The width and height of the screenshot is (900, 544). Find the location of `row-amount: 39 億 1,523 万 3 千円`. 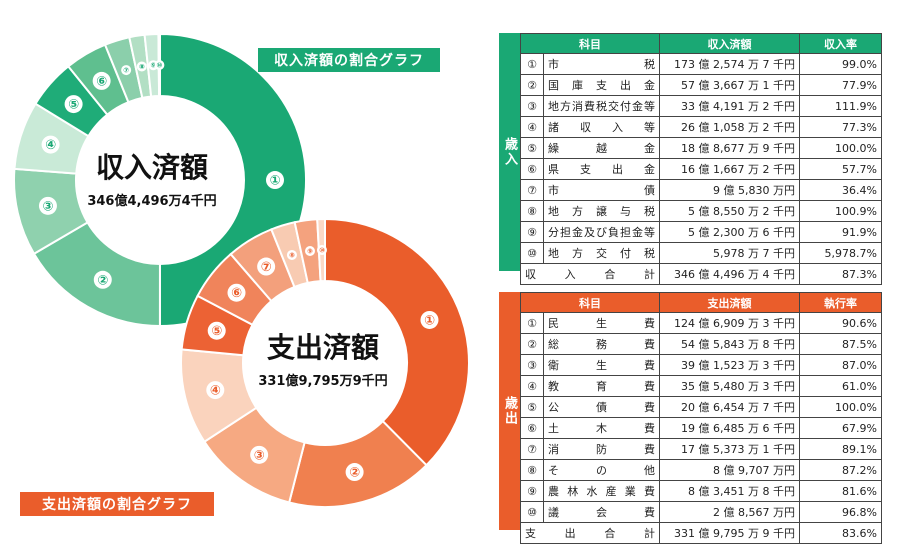

row-amount: 39 億 1,523 万 3 千円 is located at coordinates (729, 365).